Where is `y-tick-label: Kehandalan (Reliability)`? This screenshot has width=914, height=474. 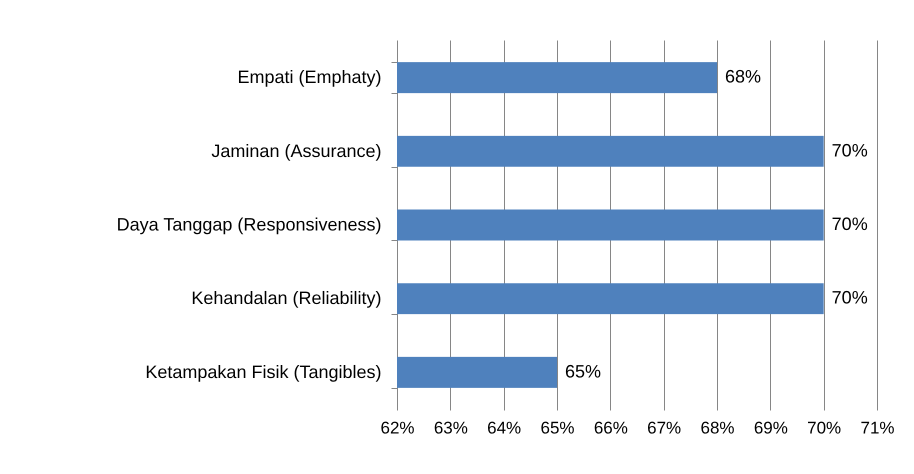 y-tick-label: Kehandalan (Reliability) is located at coordinates (286, 298).